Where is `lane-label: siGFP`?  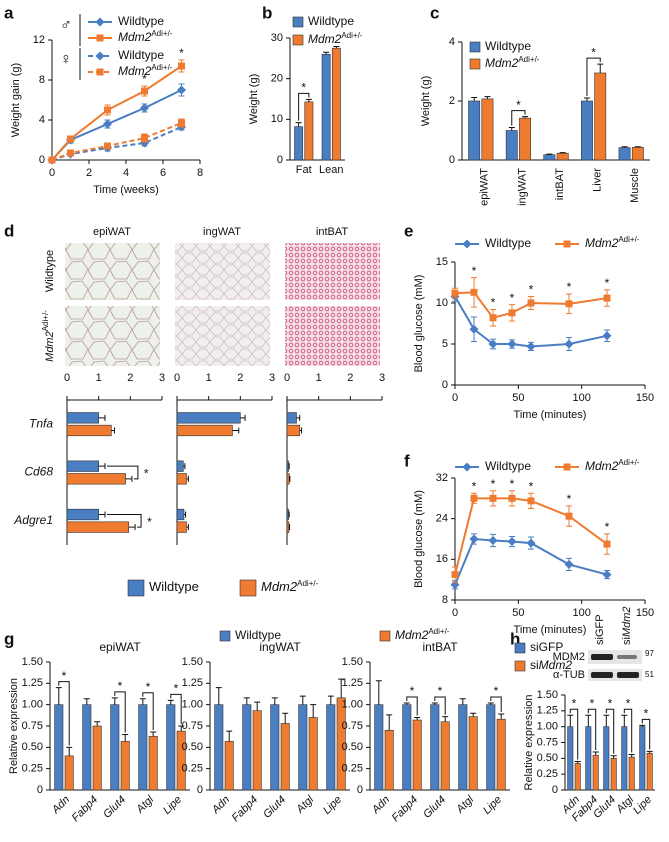 lane-label: siGFP is located at coordinates (600, 629).